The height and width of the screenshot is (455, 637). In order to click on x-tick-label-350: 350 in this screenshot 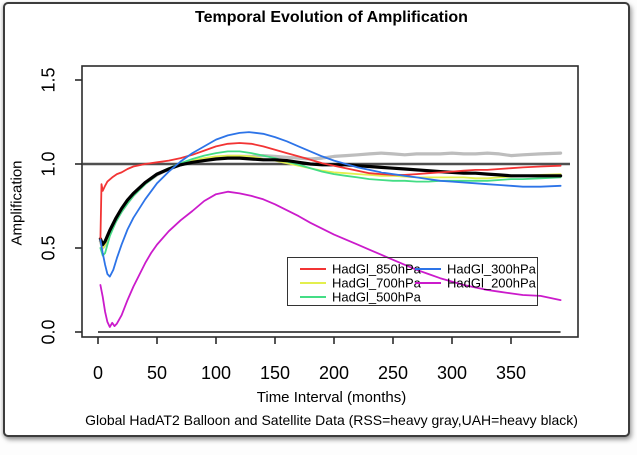, I will do `click(511, 373)`.